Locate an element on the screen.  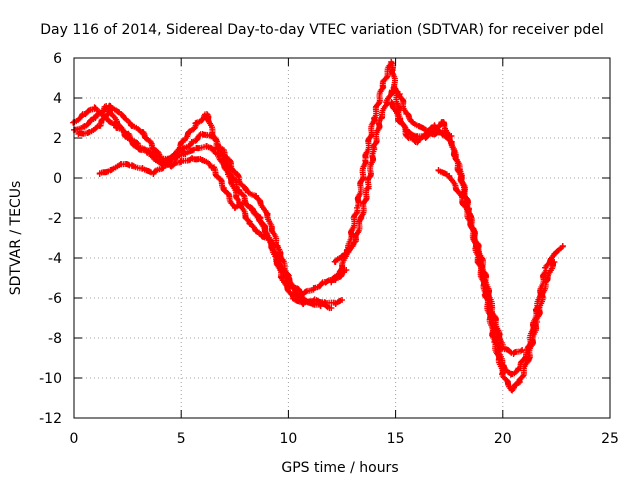
y-tick-label: -4 is located at coordinates (55, 259).